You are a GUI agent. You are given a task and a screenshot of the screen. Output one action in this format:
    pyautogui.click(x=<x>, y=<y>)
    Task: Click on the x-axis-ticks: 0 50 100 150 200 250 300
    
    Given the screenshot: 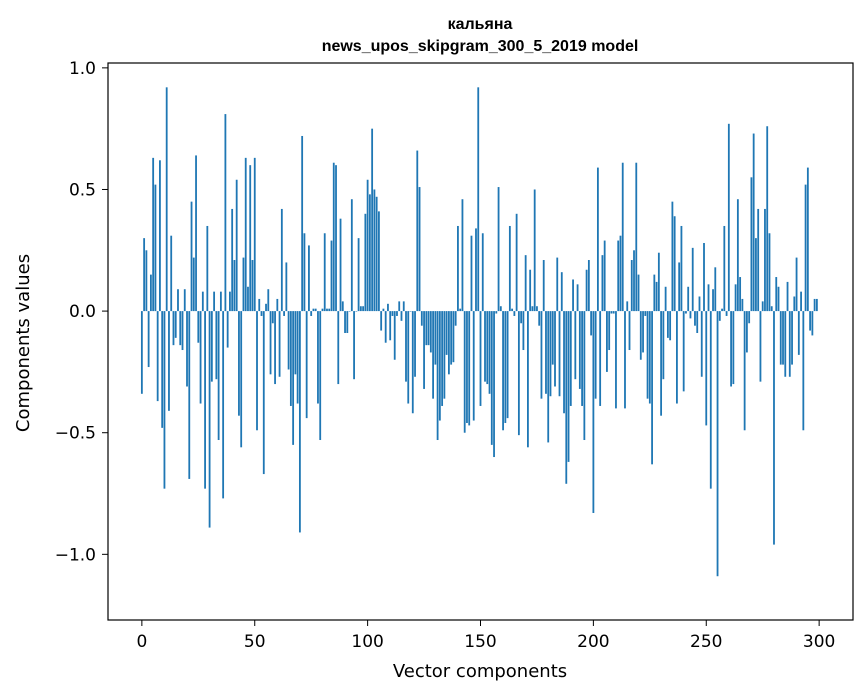 What is the action you would take?
    pyautogui.click(x=485, y=636)
    